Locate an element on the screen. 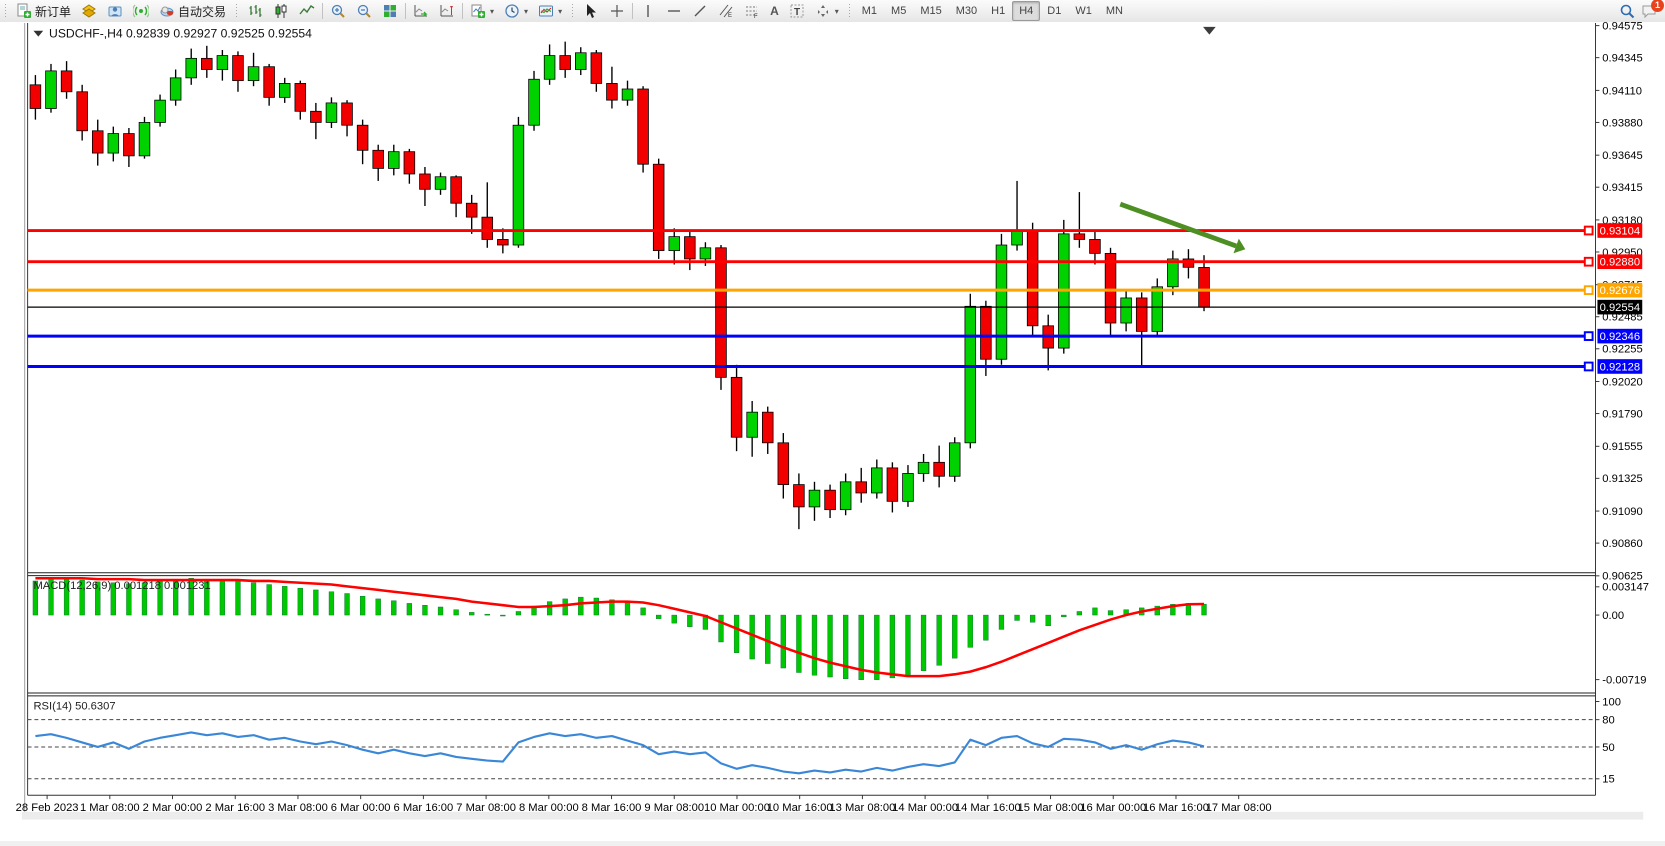 This screenshot has width=1665, height=846. svg-text: 6 Mar 16:00 is located at coordinates (424, 808).